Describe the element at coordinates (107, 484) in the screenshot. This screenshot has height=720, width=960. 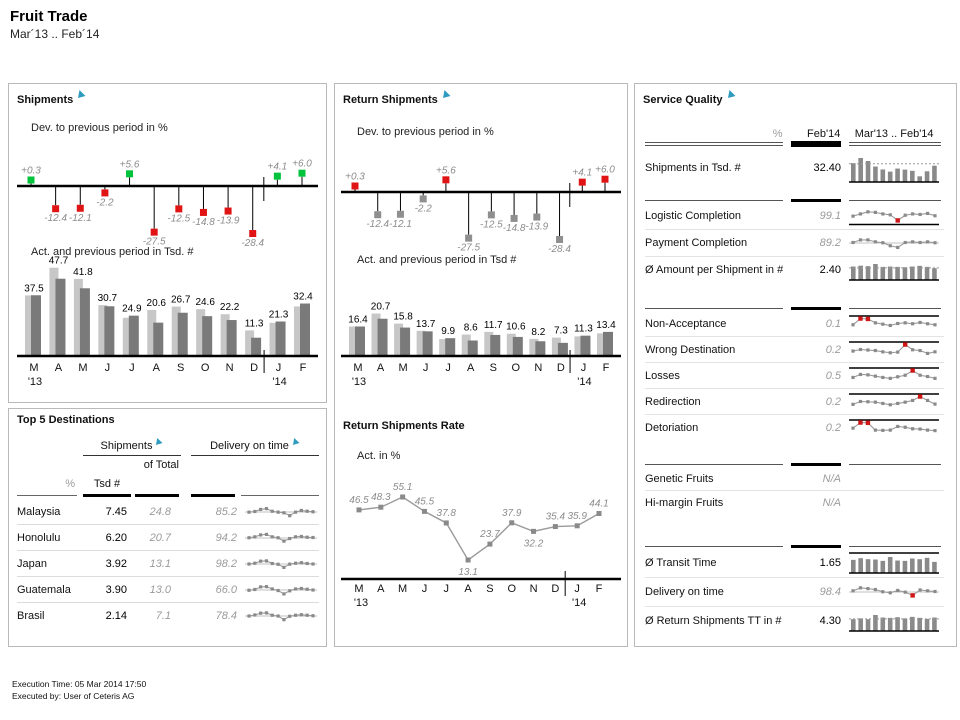
I see `top5-tsd-label: Tsd #` at that location.